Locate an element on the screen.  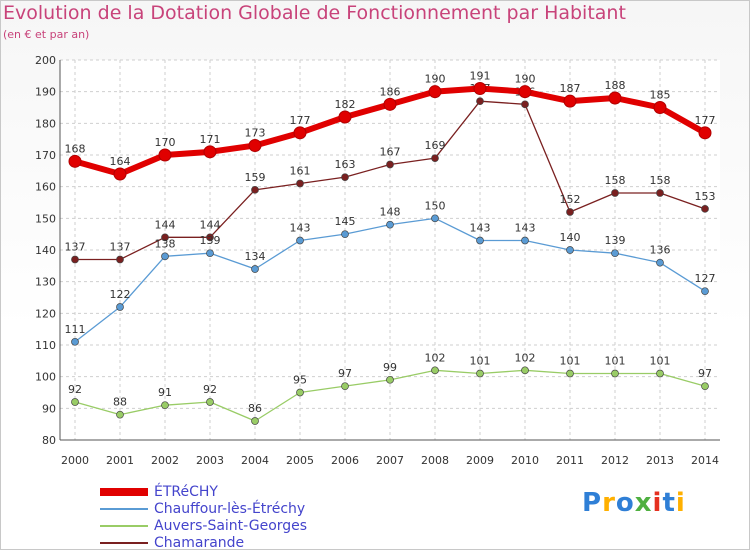
data-label: 150 is located at coordinates (435, 205).